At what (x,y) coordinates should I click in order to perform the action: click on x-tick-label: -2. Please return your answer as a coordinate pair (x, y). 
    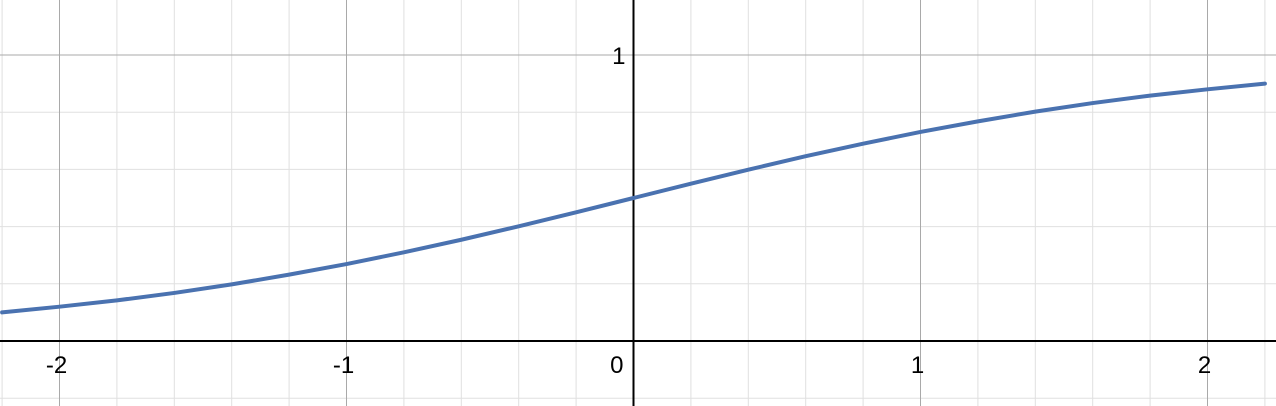
    Looking at the image, I should click on (56, 365).